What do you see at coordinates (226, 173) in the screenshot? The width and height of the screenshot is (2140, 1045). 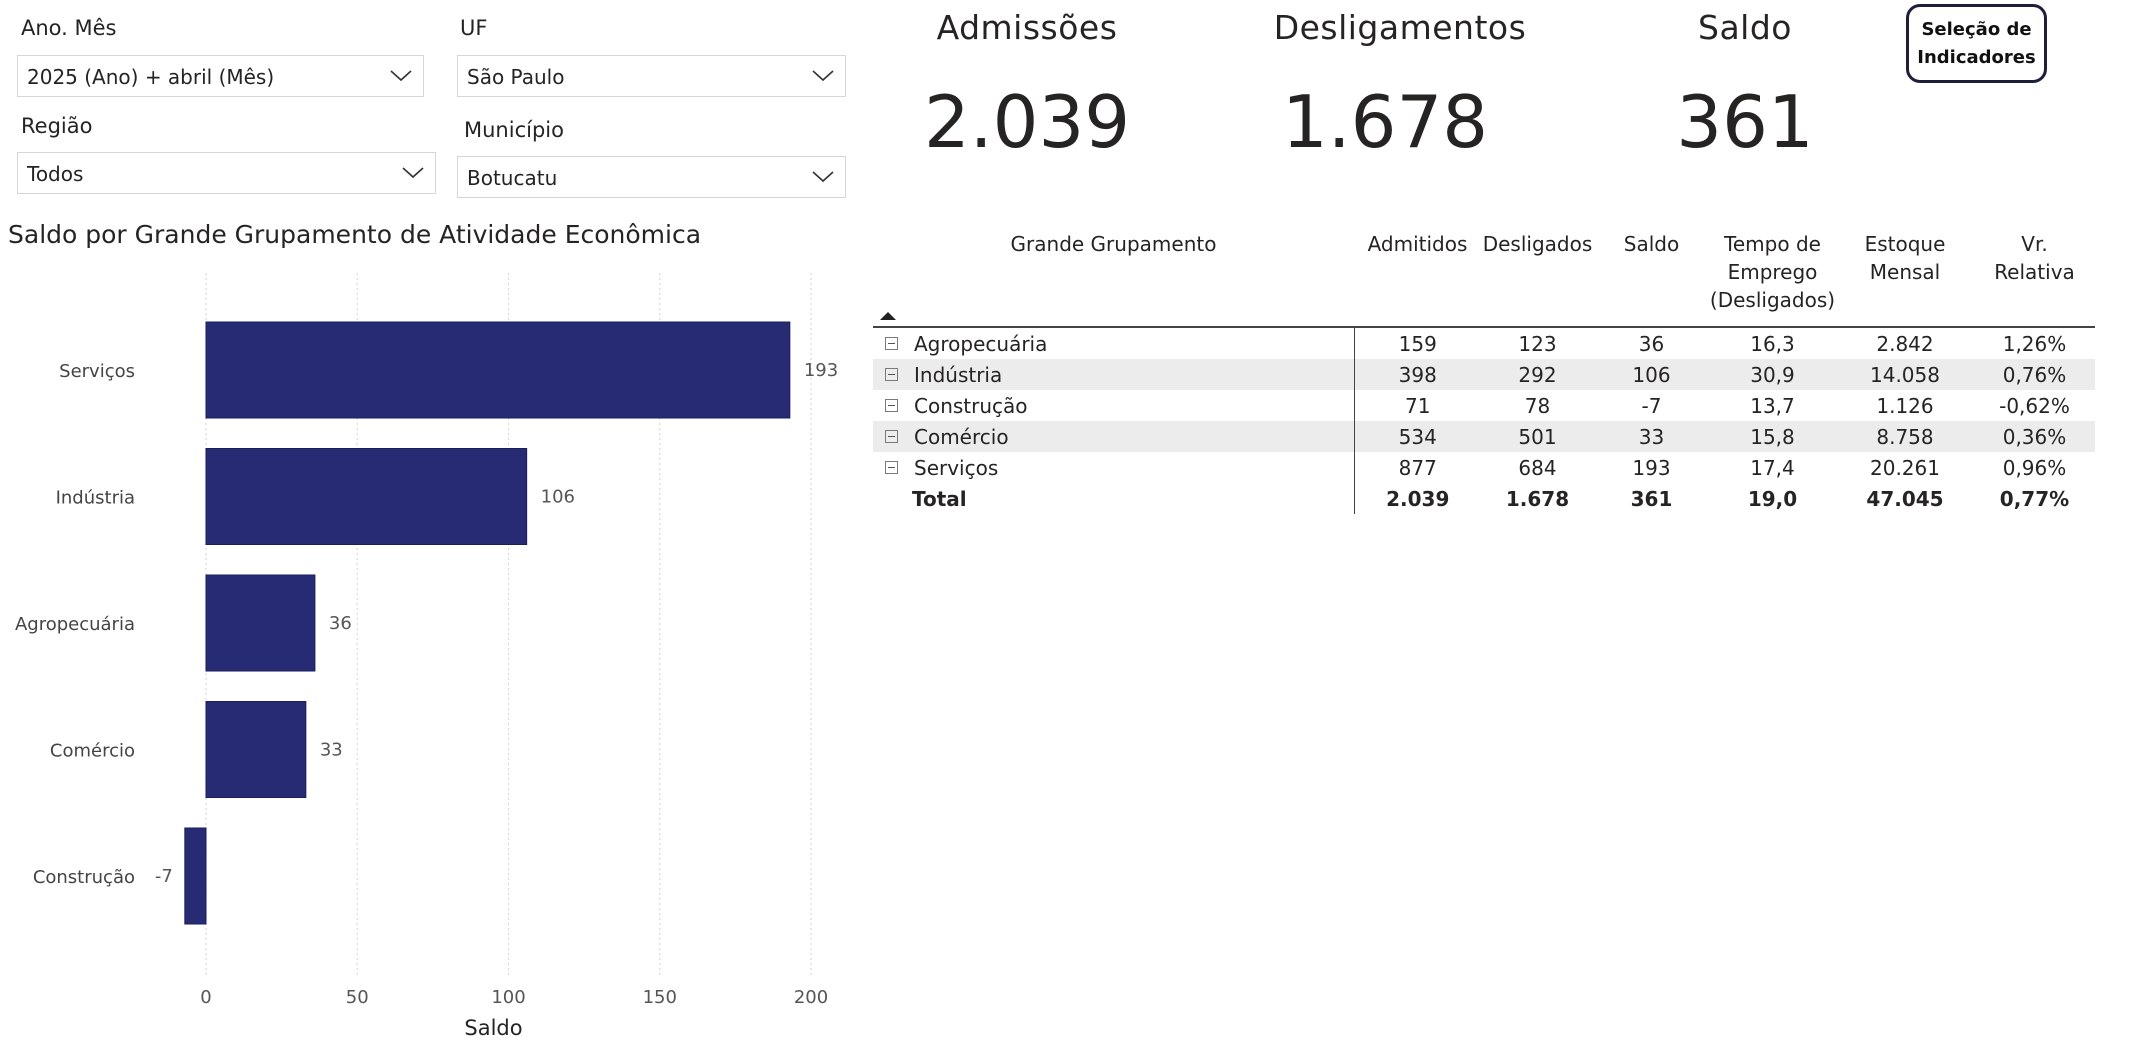 I see `regiao-dropdown: Todos` at bounding box center [226, 173].